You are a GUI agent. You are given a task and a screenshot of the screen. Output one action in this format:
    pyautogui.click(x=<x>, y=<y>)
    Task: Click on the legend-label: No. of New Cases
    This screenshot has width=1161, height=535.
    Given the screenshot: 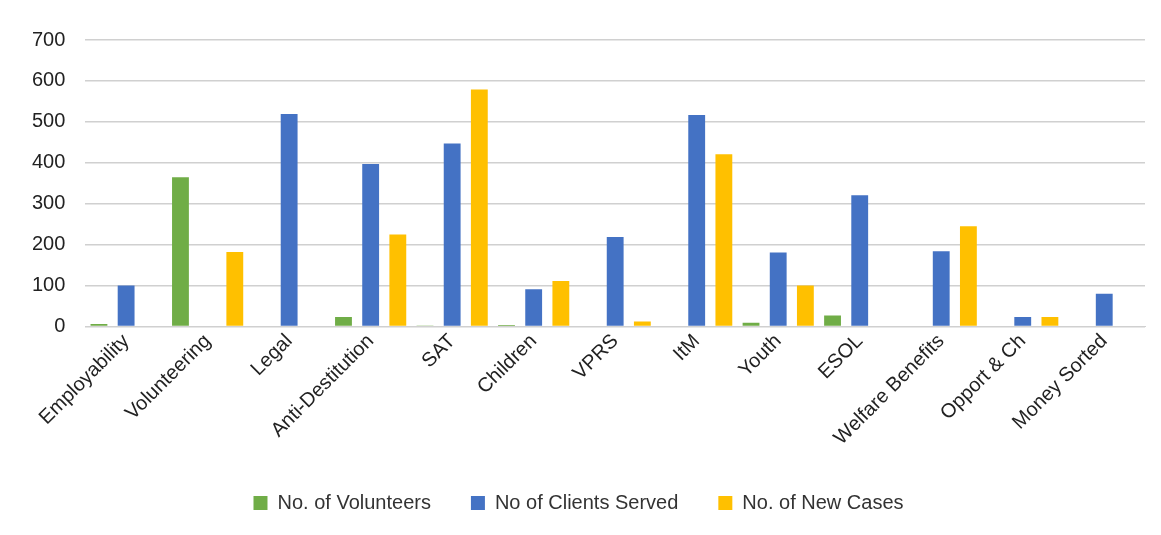 What is the action you would take?
    pyautogui.click(x=823, y=501)
    